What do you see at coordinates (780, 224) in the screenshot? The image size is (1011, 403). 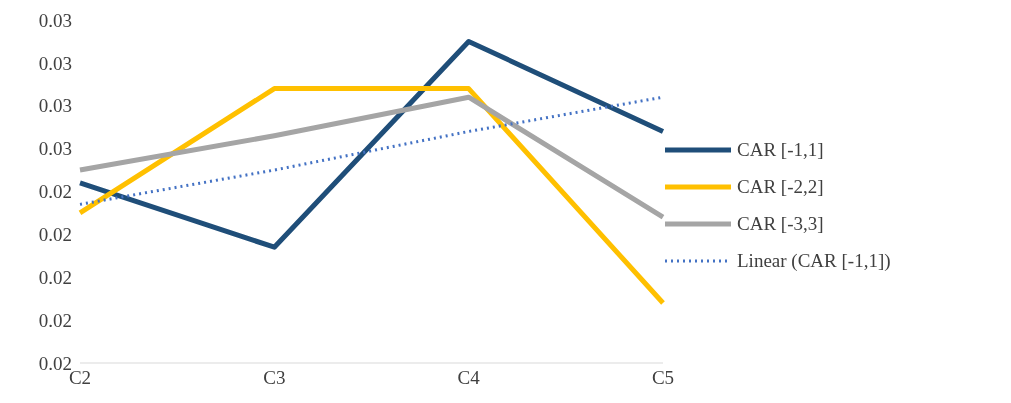 I see `legend-label: CAR [-3,3]` at bounding box center [780, 224].